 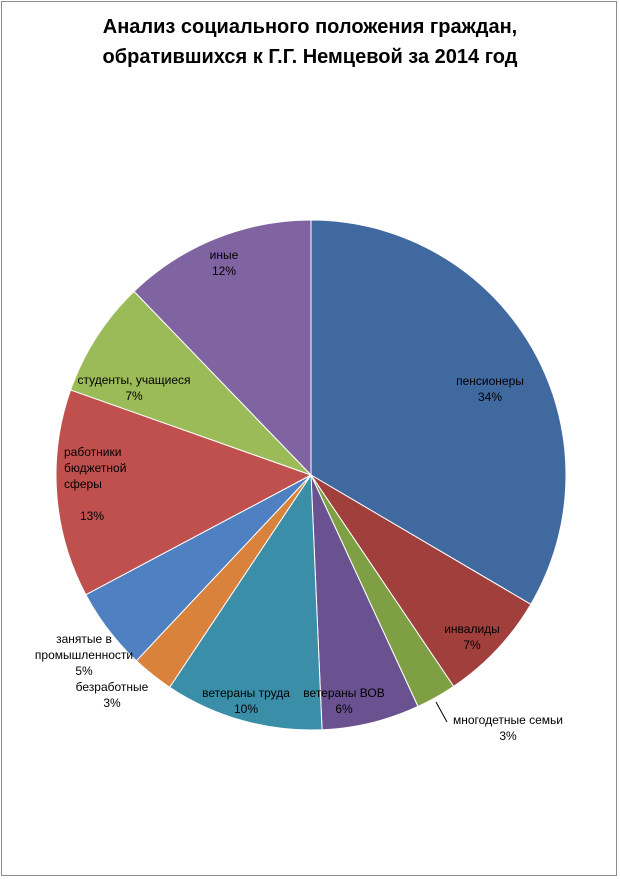 I want to click on slice-category-label: пенсионеры, so click(x=490, y=381).